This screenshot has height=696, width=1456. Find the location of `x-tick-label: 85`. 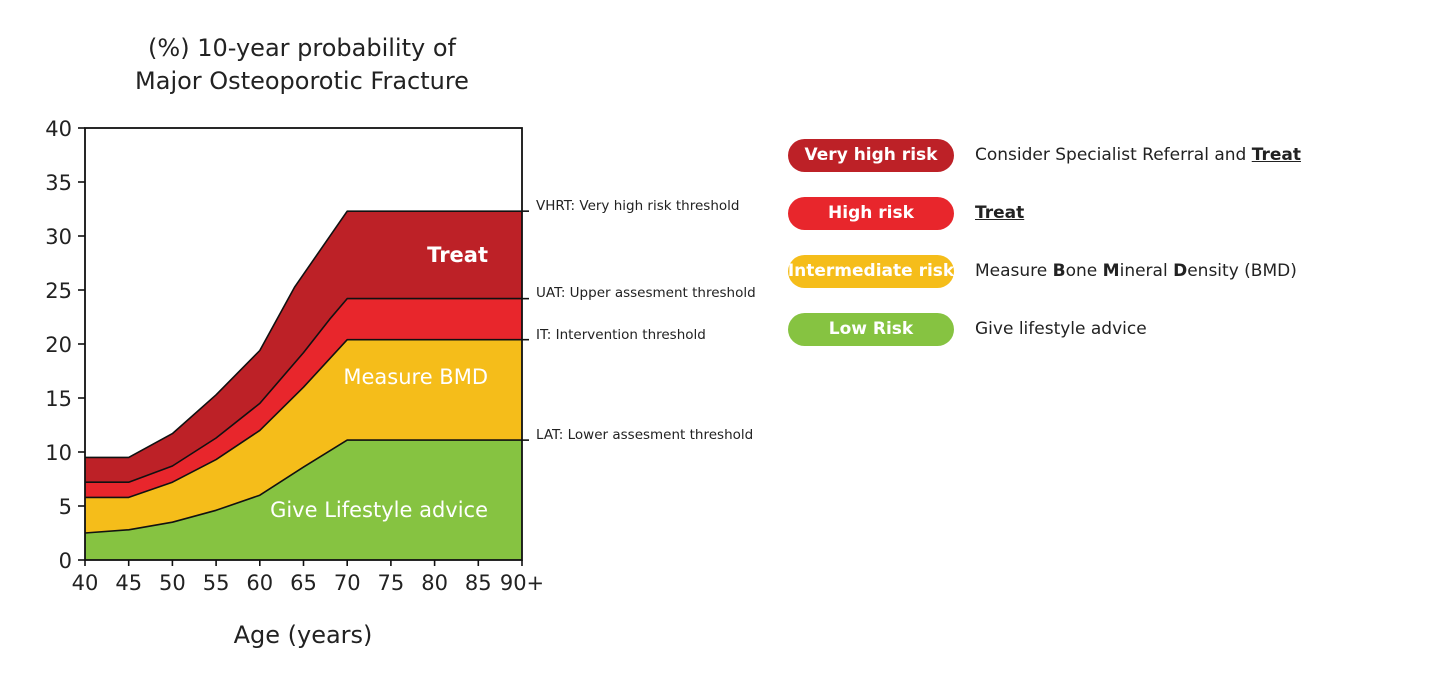

x-tick-label: 85 is located at coordinates (478, 583).